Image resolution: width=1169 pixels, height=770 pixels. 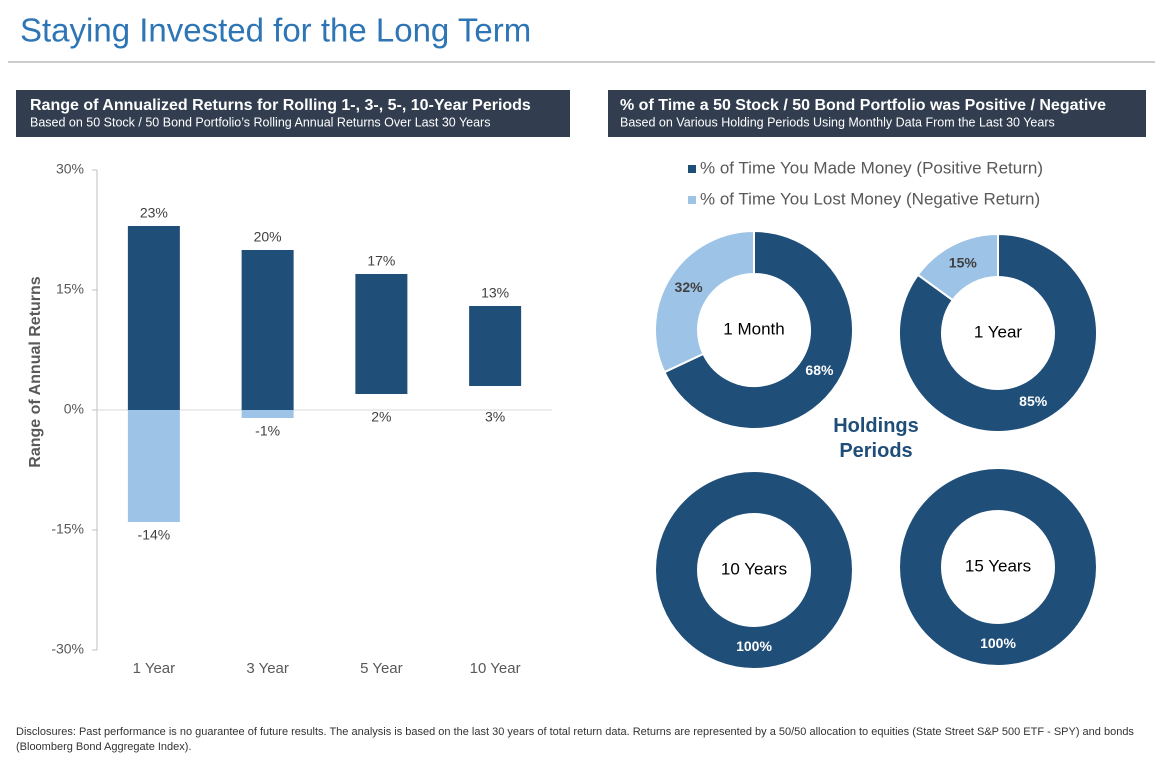 What do you see at coordinates (268, 237) in the screenshot?
I see `high-label: 20%` at bounding box center [268, 237].